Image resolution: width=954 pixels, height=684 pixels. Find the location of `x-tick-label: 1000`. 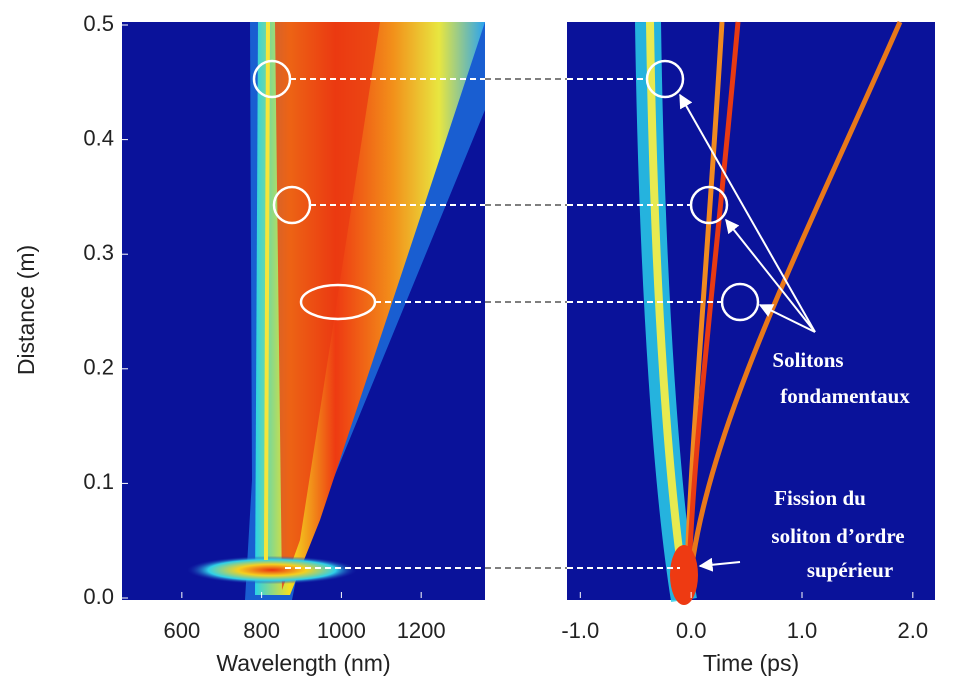

x-tick-label: 1000 is located at coordinates (341, 630).